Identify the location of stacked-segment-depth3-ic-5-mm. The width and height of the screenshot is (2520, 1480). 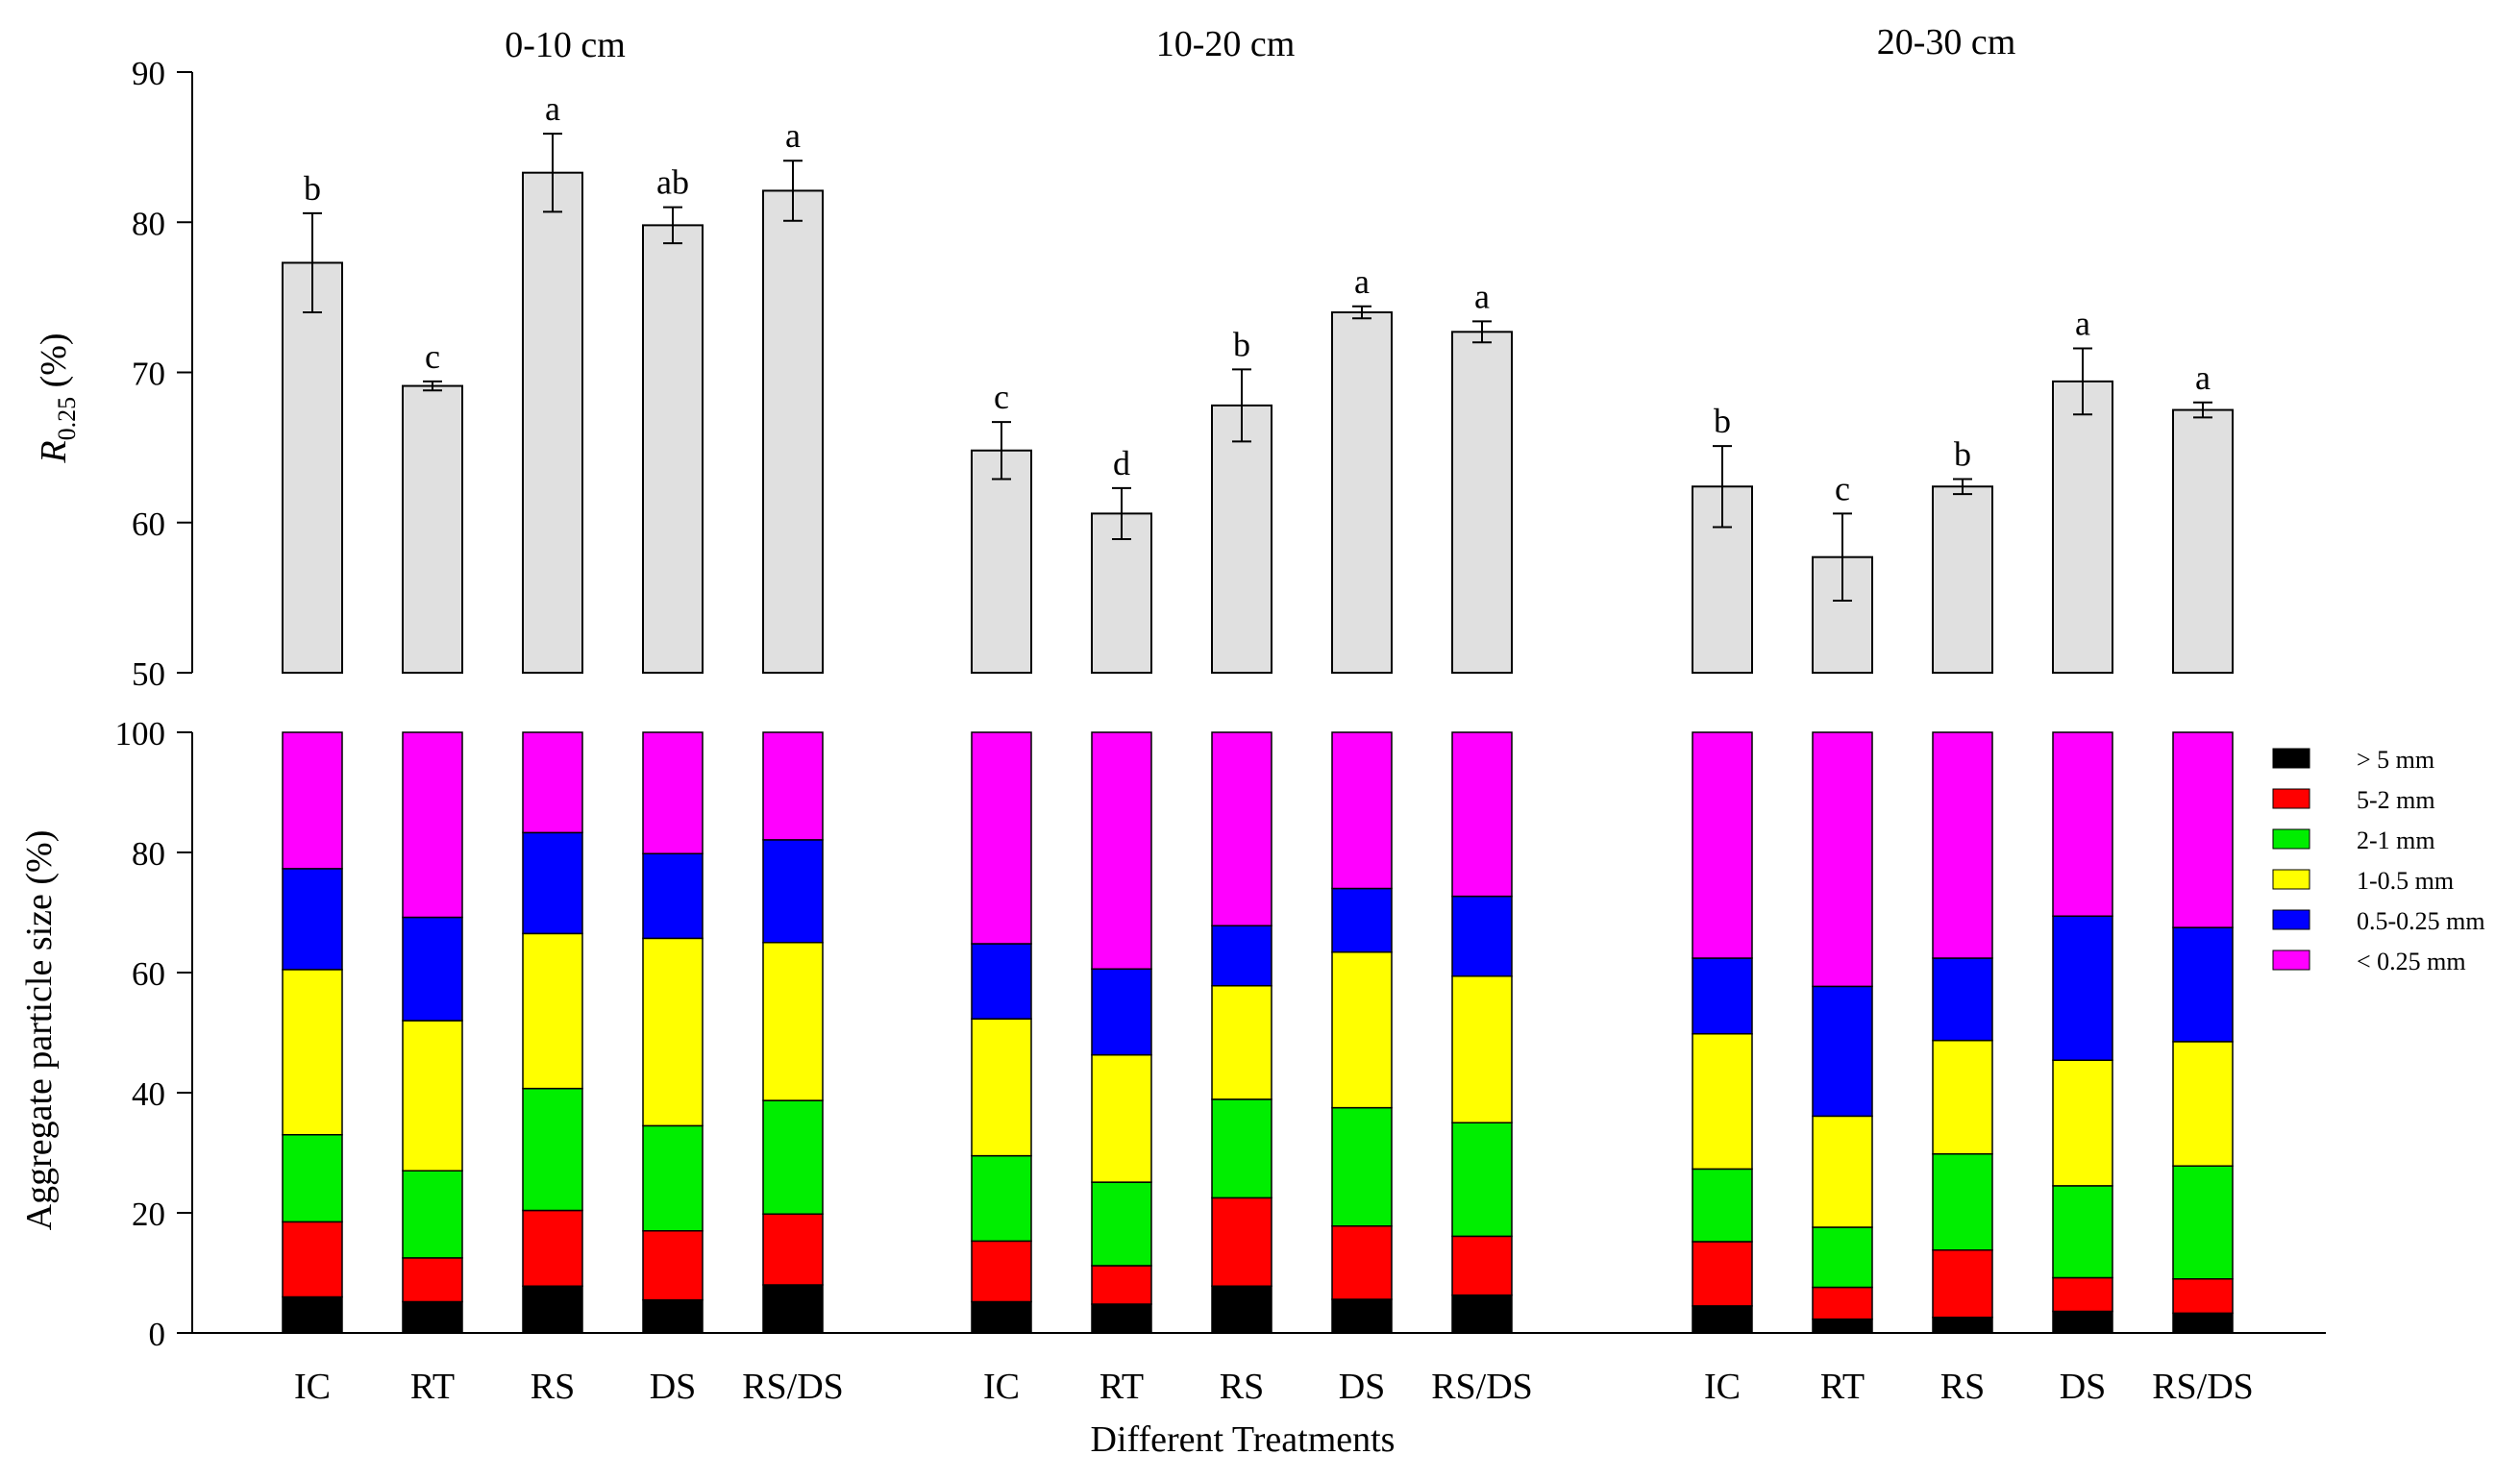
(1723, 1319).